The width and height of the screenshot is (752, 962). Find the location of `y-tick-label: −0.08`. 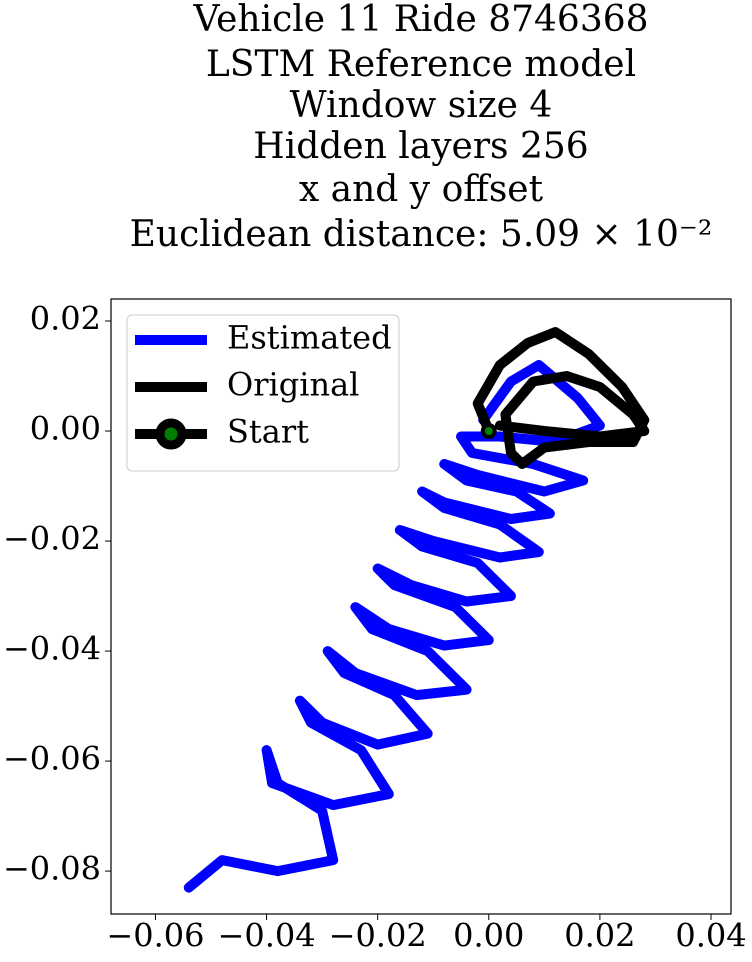

y-tick-label: −0.08 is located at coordinates (52, 869).